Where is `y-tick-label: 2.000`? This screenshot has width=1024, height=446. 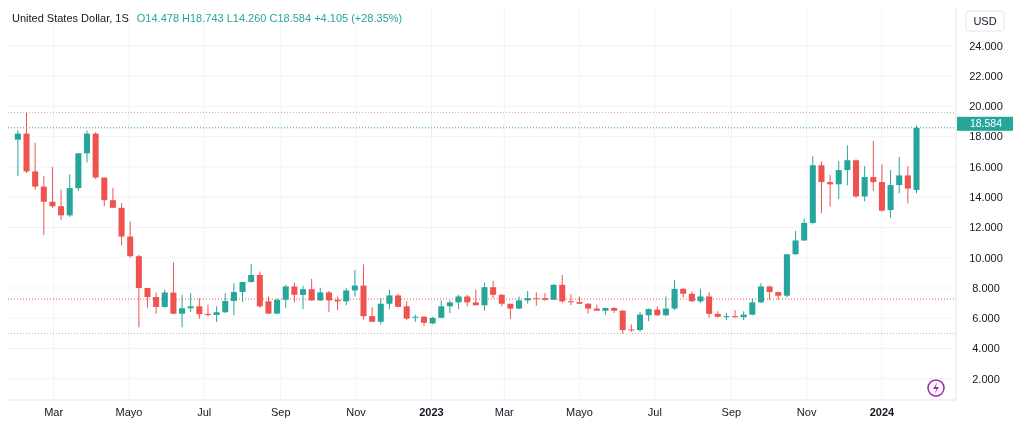 y-tick-label: 2.000 is located at coordinates (986, 378).